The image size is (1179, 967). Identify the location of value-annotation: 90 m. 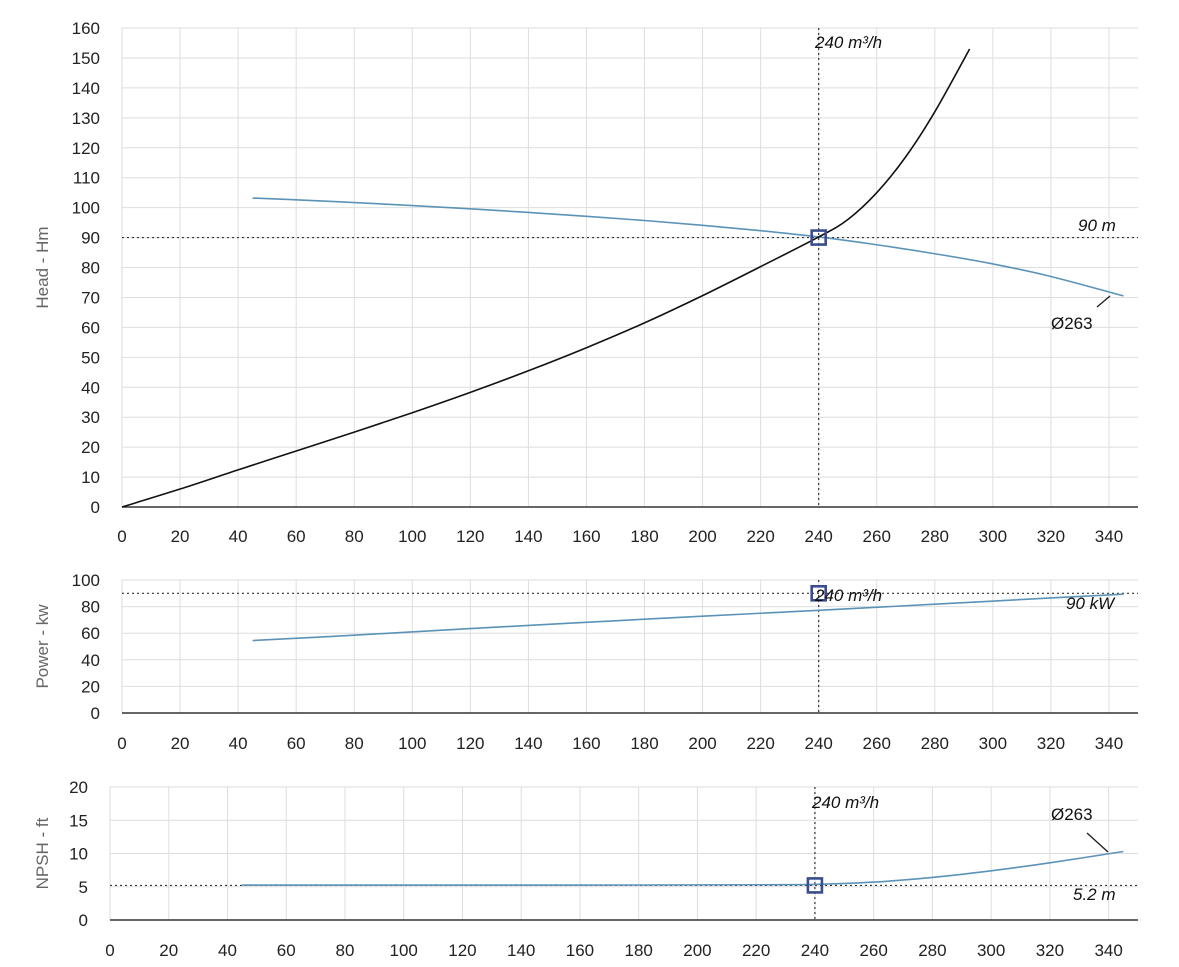
(1097, 225).